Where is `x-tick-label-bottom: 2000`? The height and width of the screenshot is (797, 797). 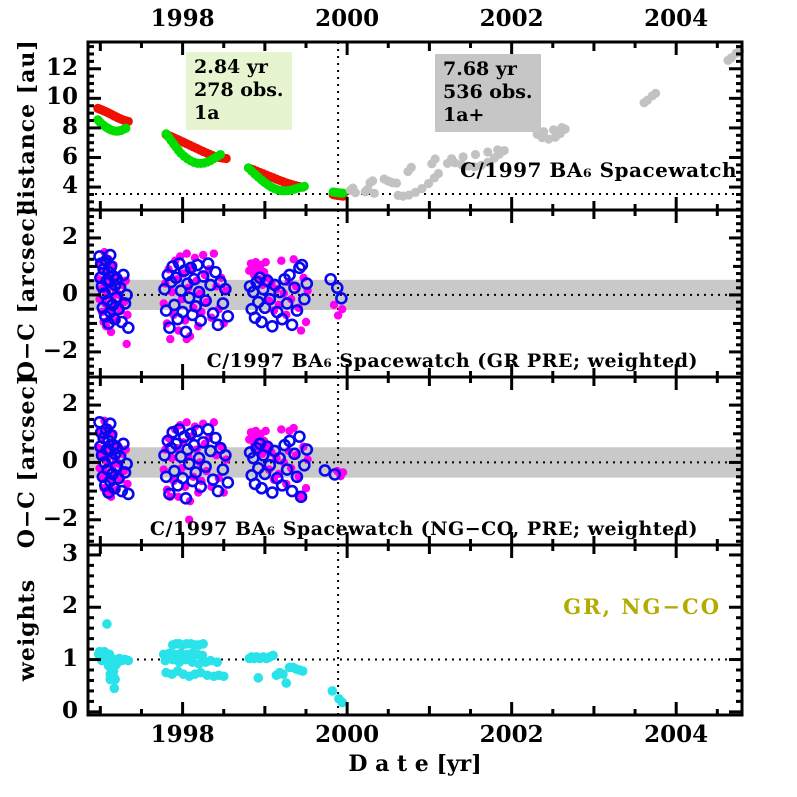
x-tick-label-bottom: 2000 is located at coordinates (347, 734).